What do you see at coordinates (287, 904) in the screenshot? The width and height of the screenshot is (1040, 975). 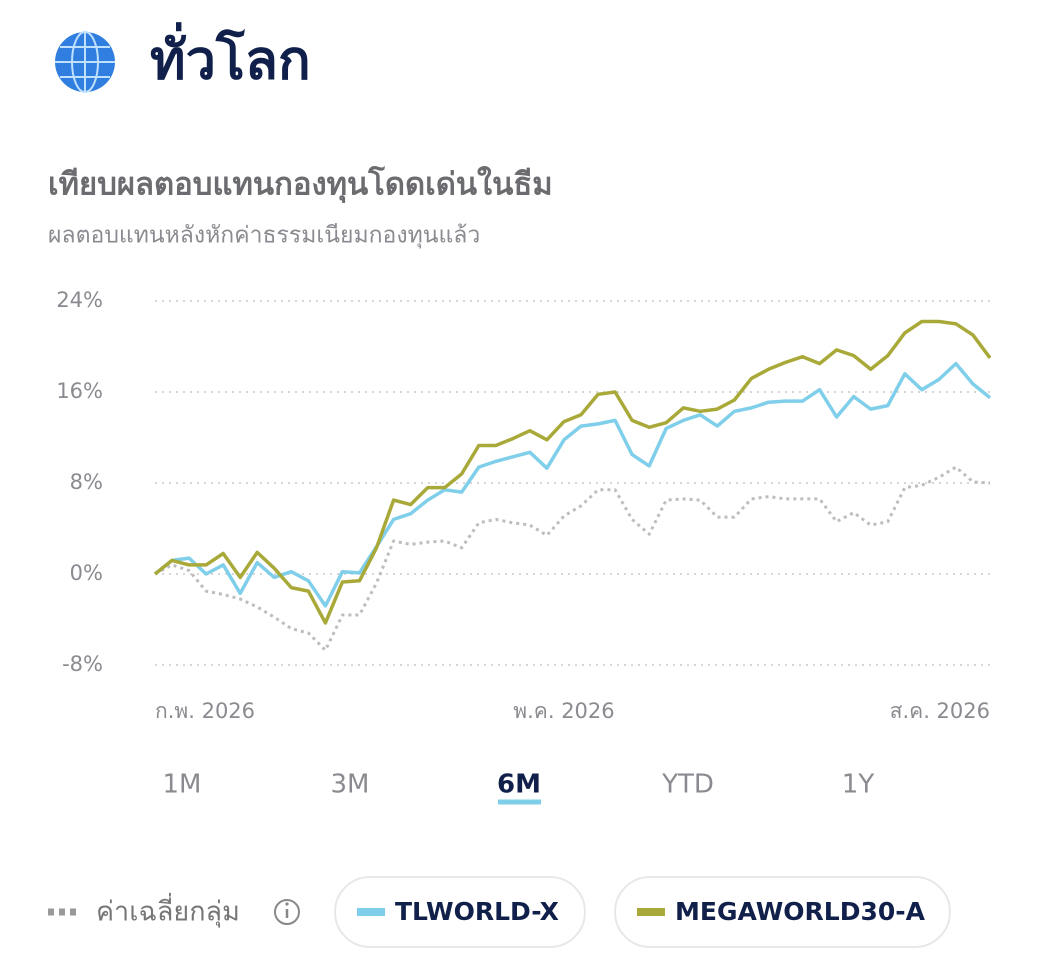 I see `info-icon-dot` at bounding box center [287, 904].